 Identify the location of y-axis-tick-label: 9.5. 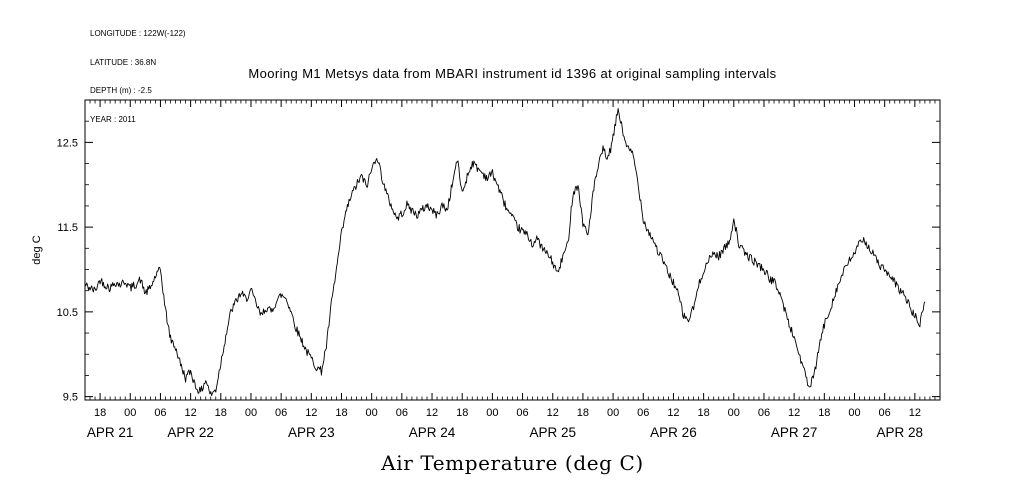
(70, 398).